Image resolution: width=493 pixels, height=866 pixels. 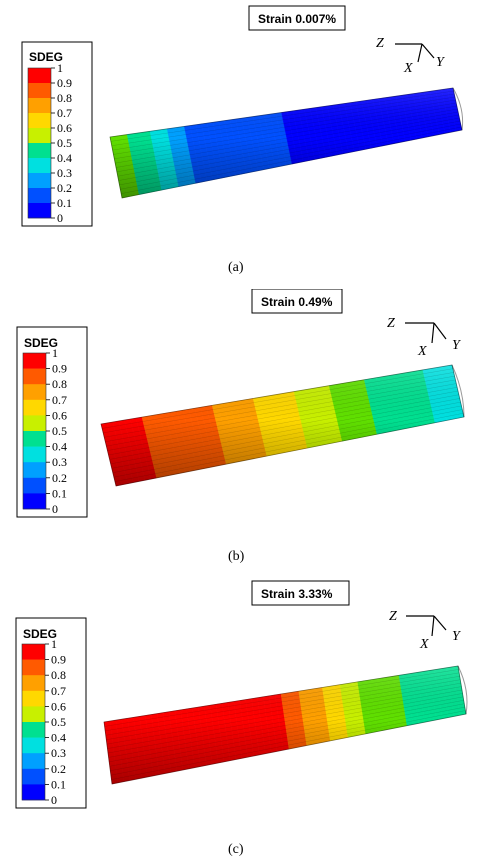 I want to click on strain-label: Strain 0.49%, so click(x=297, y=301).